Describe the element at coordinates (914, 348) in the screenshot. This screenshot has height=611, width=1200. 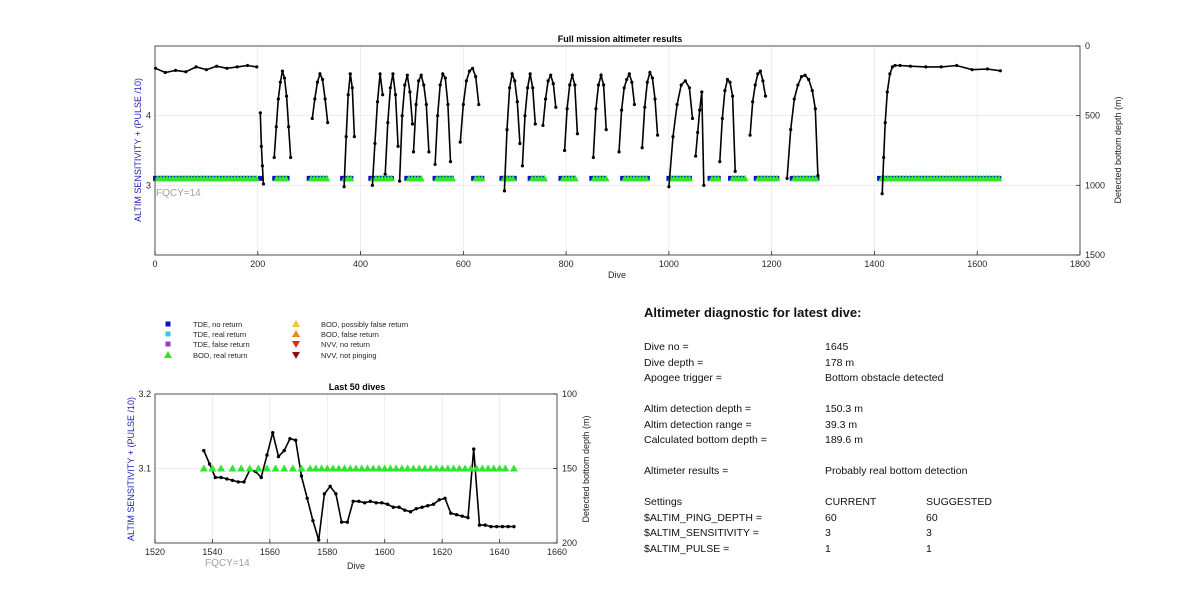
I see `diag-row-dive-no: Dive no = 1645` at that location.